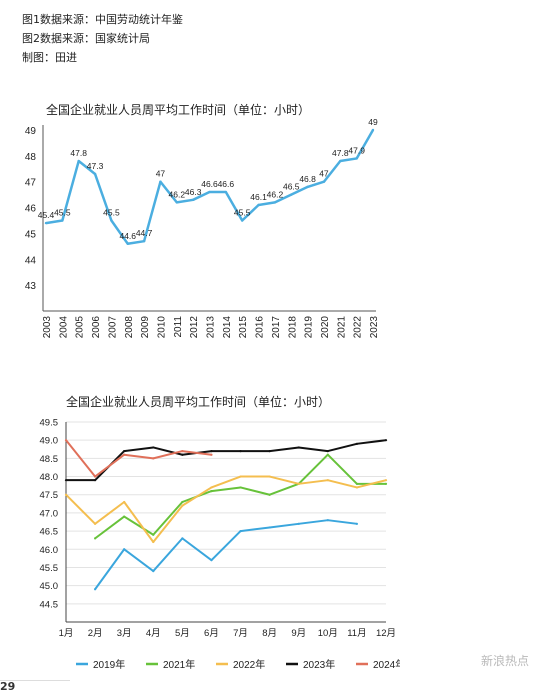 This screenshot has height=694, width=535. I want to click on chart1-x-tick-16: 2019, so click(309, 327).